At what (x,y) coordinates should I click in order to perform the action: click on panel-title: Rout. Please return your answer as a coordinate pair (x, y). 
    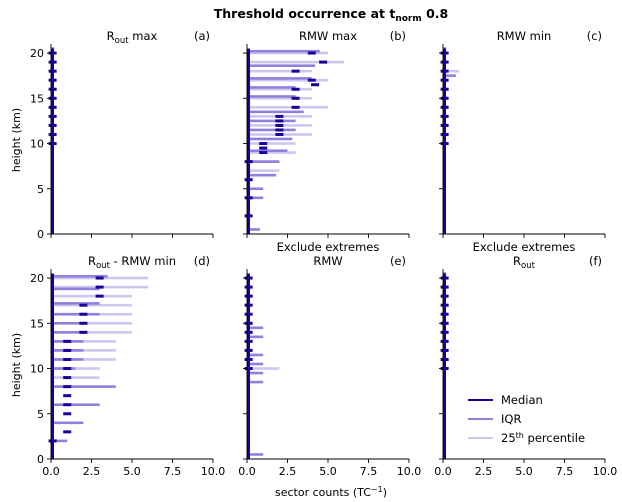
    Looking at the image, I should click on (524, 262).